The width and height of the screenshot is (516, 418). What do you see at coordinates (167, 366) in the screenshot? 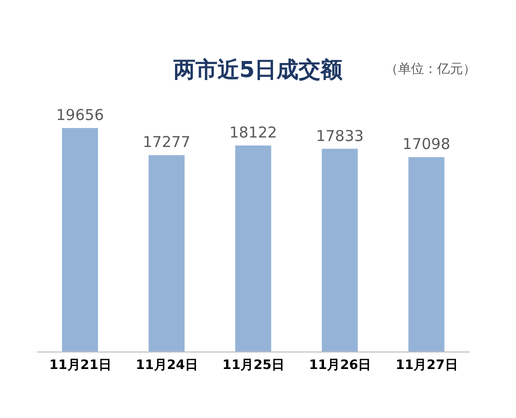
I see `x-tick-label: 11月24日` at bounding box center [167, 366].